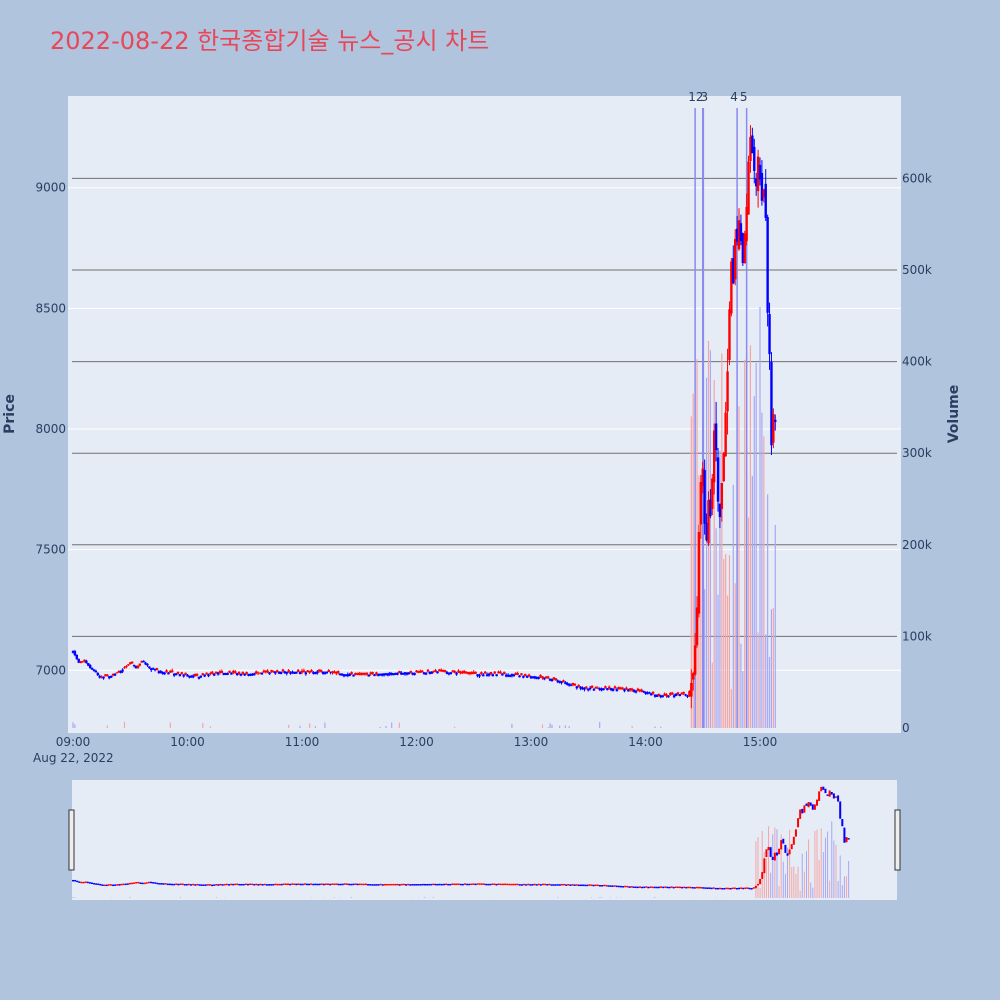  I want to click on rangeslider-handle-right, so click(897, 840).